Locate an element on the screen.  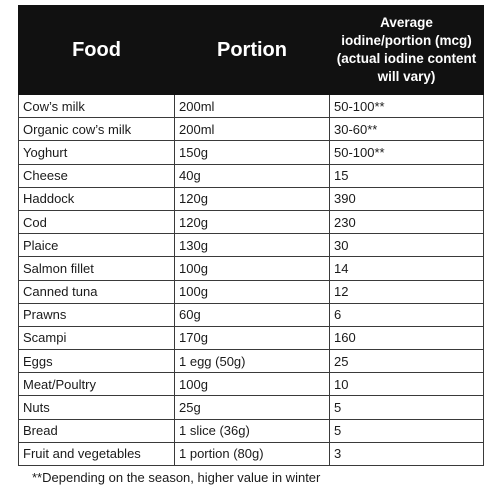
cell-iodine: 14 is located at coordinates (406, 268).